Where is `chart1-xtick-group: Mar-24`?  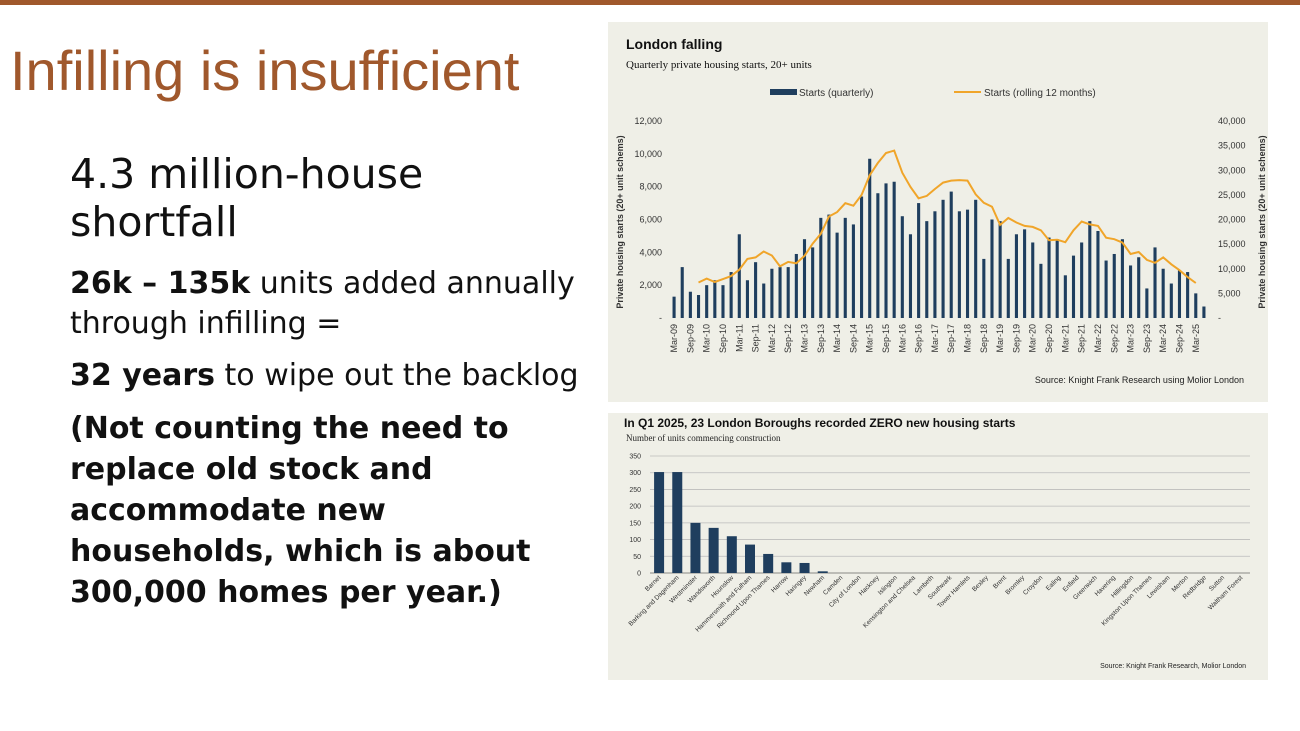 chart1-xtick-group: Mar-24 is located at coordinates (1163, 338).